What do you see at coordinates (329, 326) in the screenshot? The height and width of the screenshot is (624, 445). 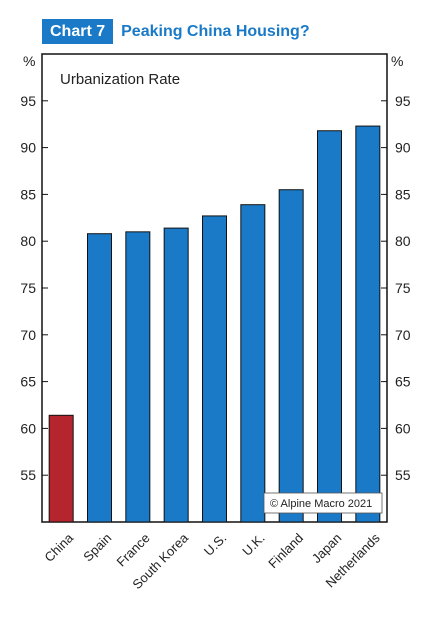 I see `bar-japan` at bounding box center [329, 326].